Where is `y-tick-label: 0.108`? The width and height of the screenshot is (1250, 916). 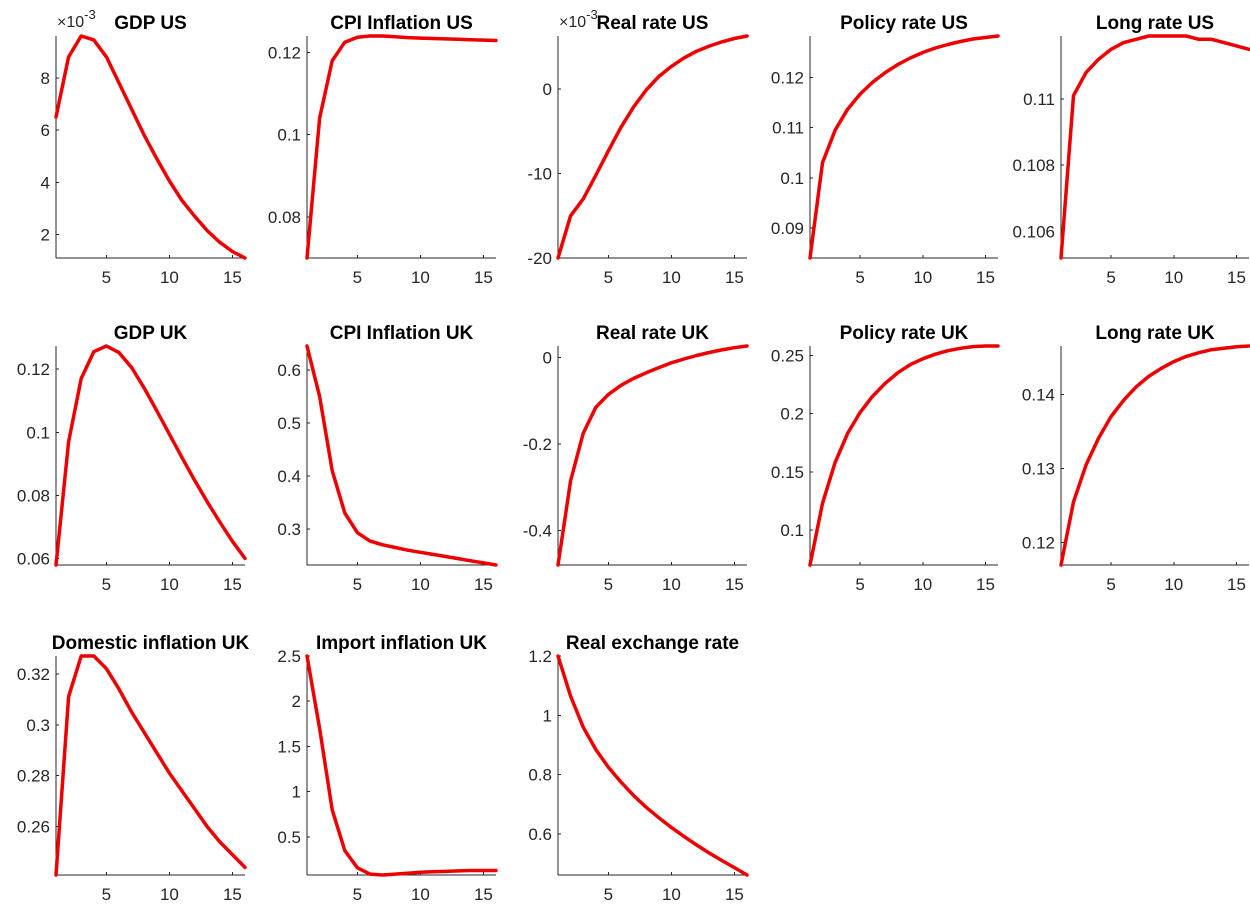 y-tick-label: 0.108 is located at coordinates (1033, 165).